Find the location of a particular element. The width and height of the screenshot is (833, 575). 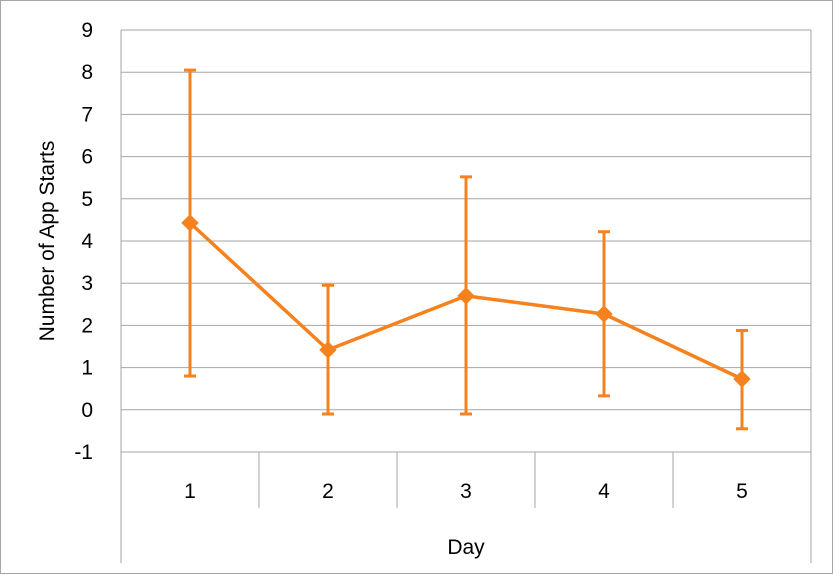

x-tick-label: 3 is located at coordinates (466, 491).